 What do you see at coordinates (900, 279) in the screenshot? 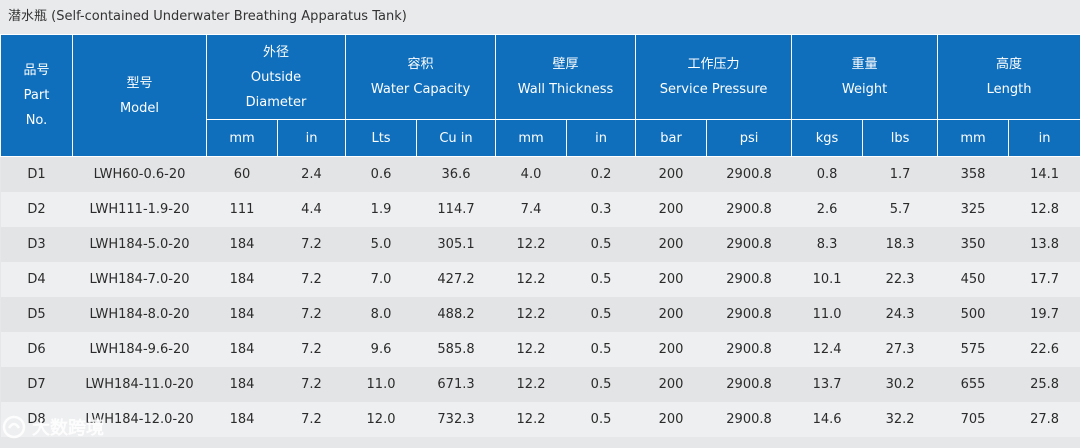
I see `cell-weight-lbs: 22.3` at bounding box center [900, 279].